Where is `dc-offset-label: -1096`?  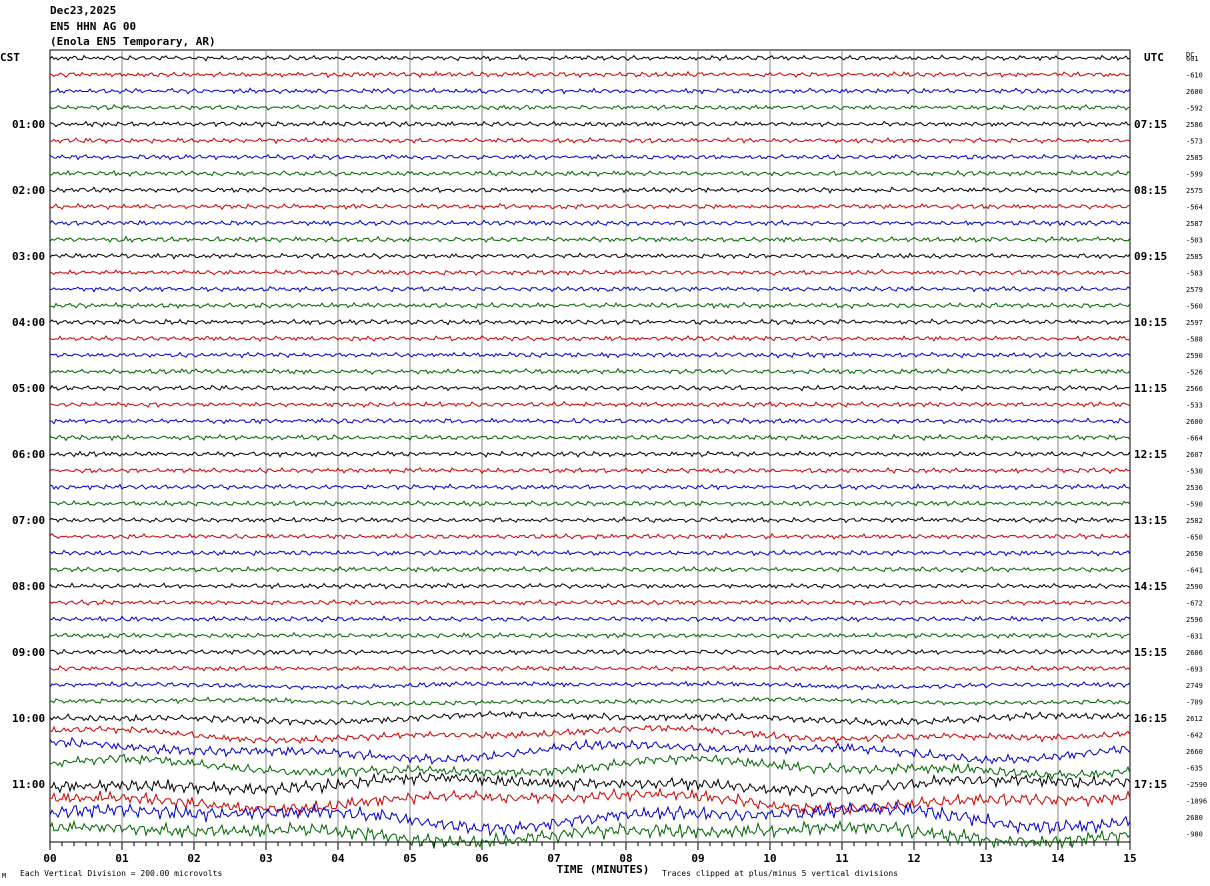 dc-offset-label: -1096 is located at coordinates (1196, 802).